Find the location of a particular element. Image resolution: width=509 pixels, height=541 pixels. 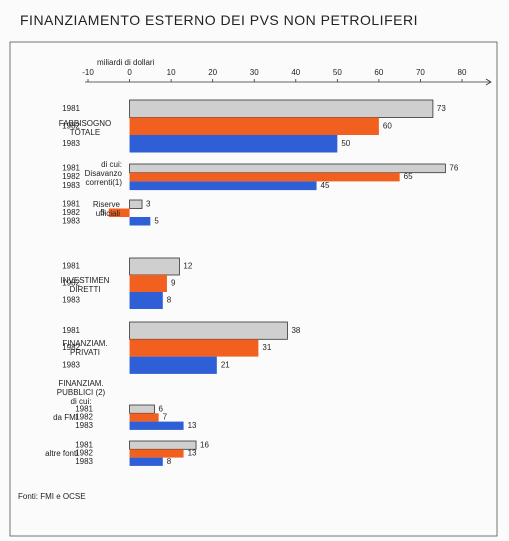

value-label: 31 is located at coordinates (266, 347).